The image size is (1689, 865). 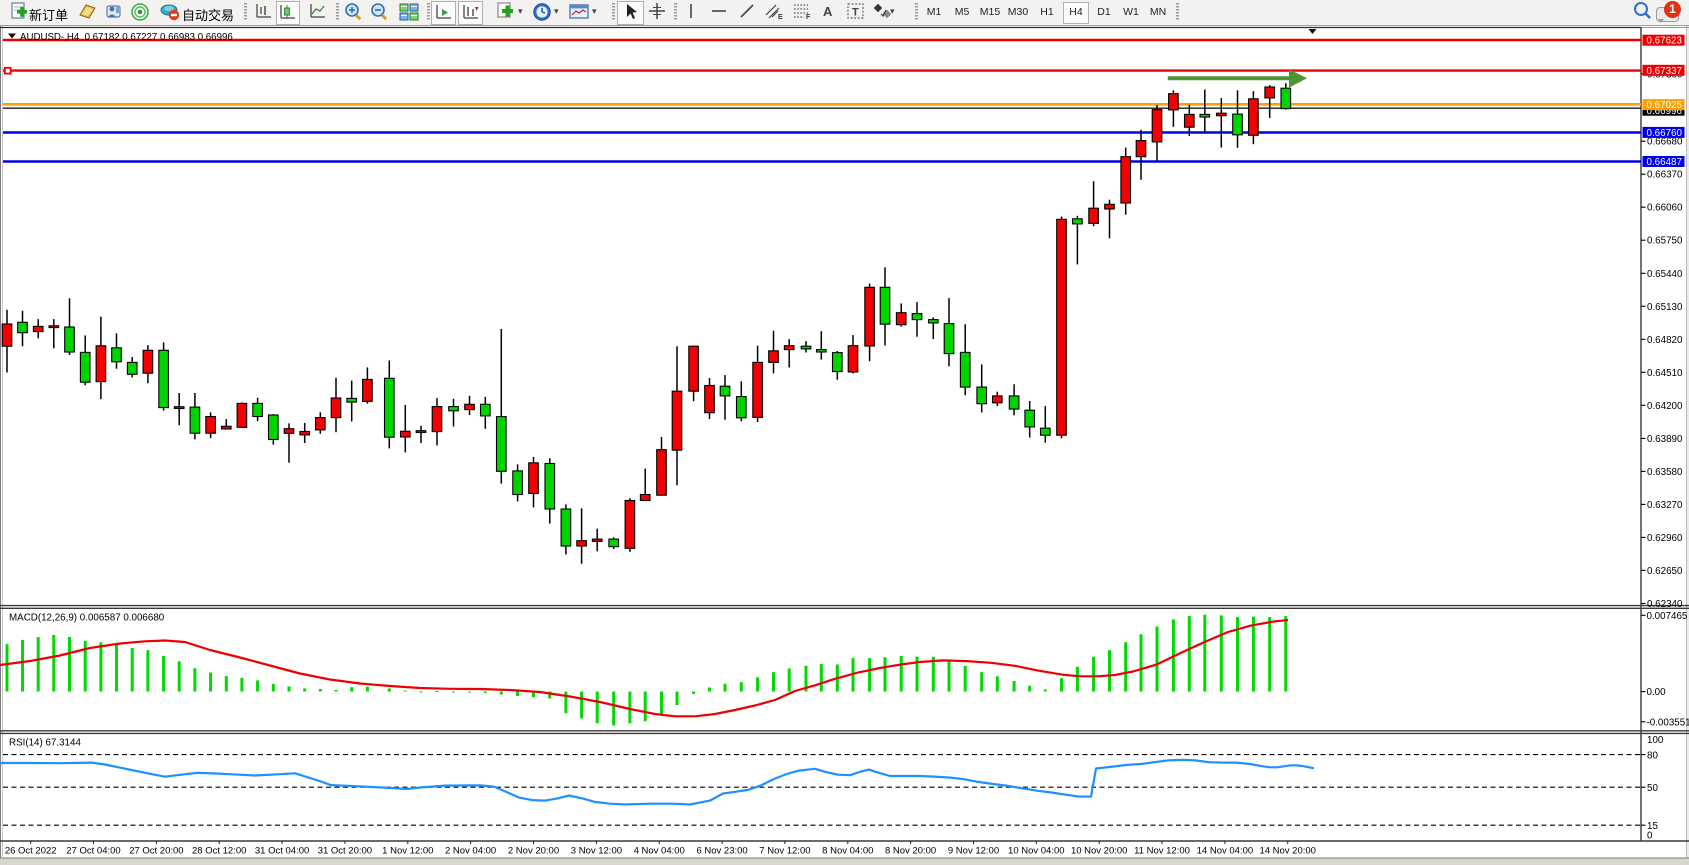 I want to click on svg-text: 4 Nov 04:00, so click(x=659, y=851).